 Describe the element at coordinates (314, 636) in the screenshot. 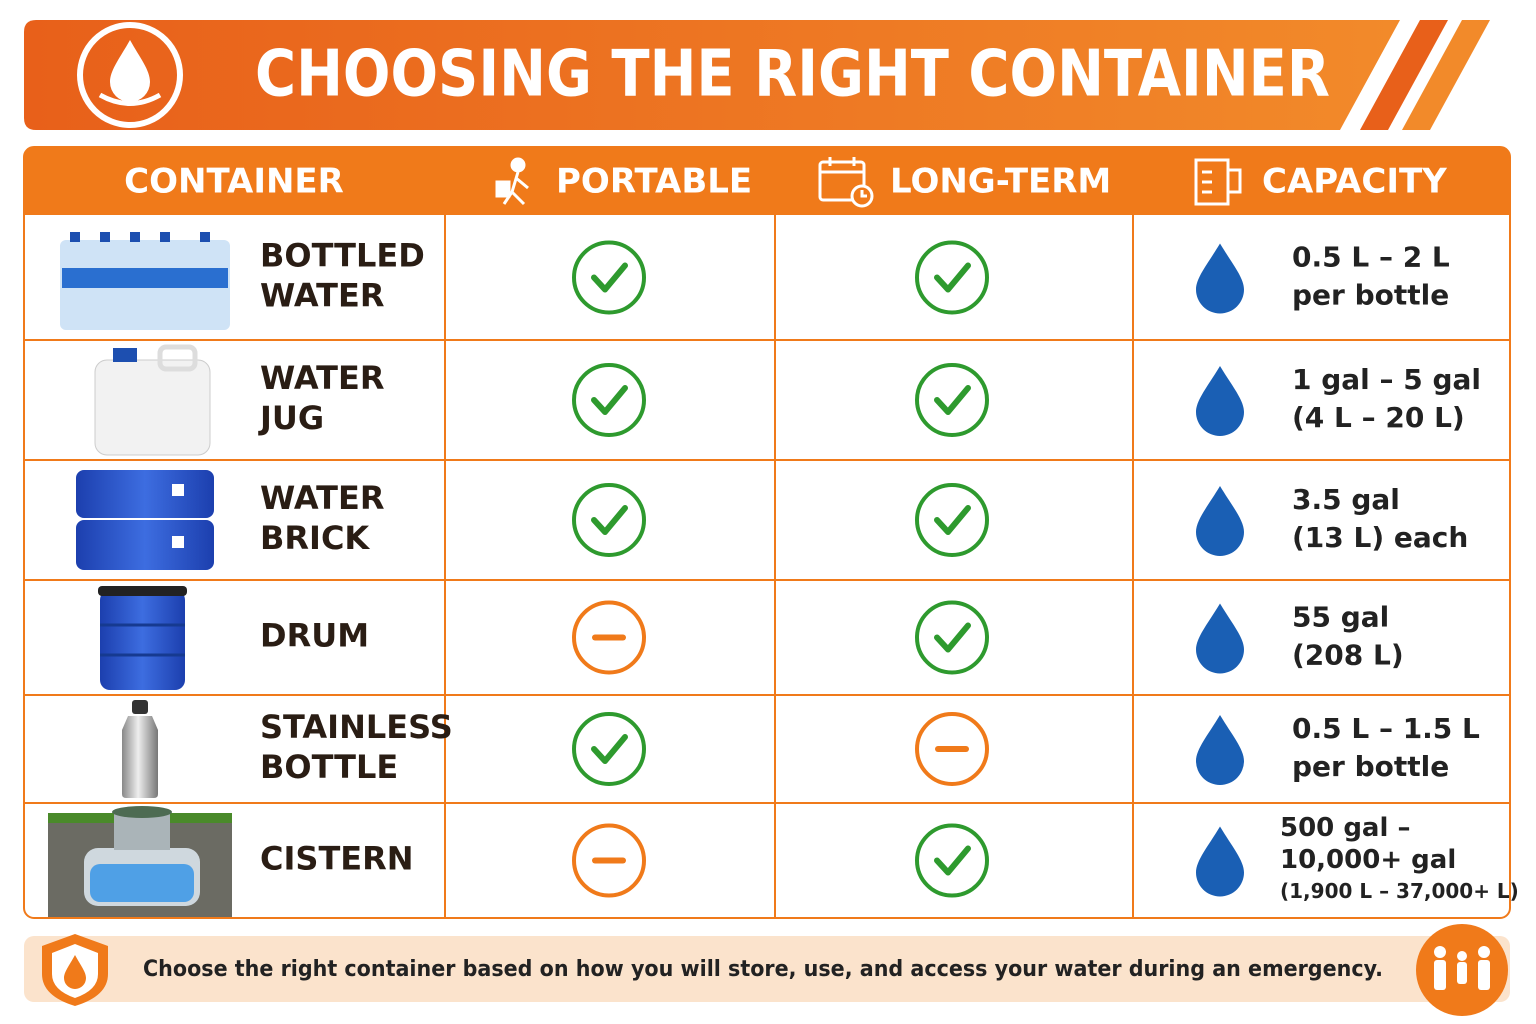

I see `container-name: DRUM` at that location.